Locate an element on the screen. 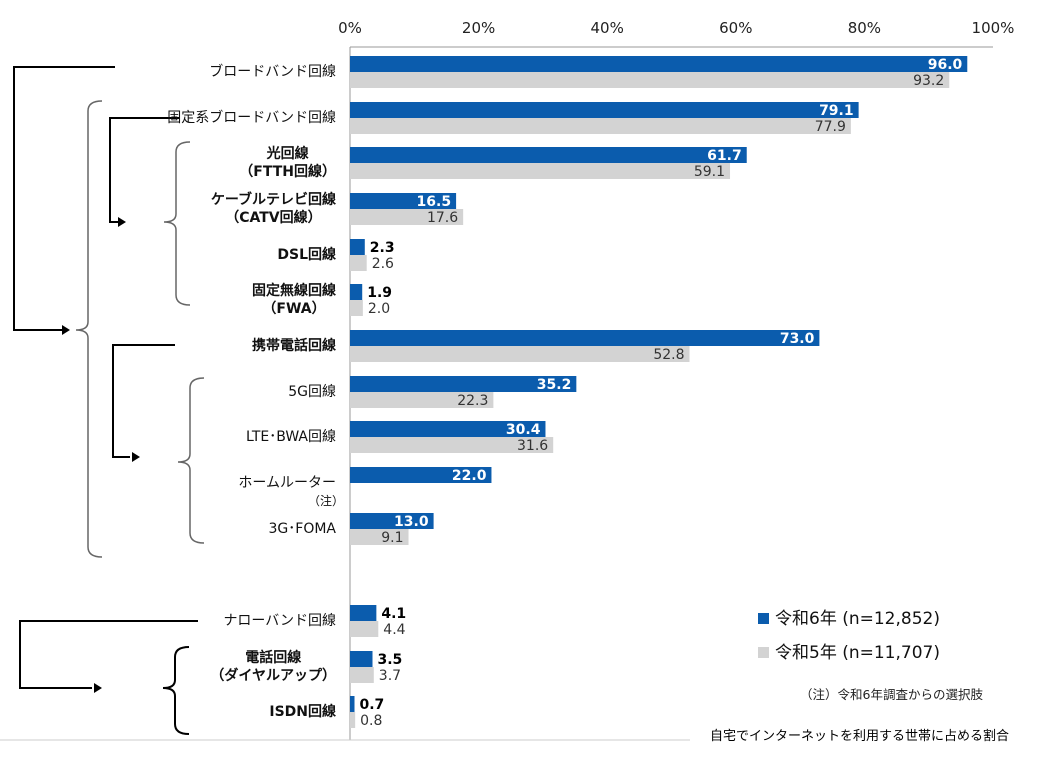  category-subtext: （ダイヤルアップ） is located at coordinates (273, 676).